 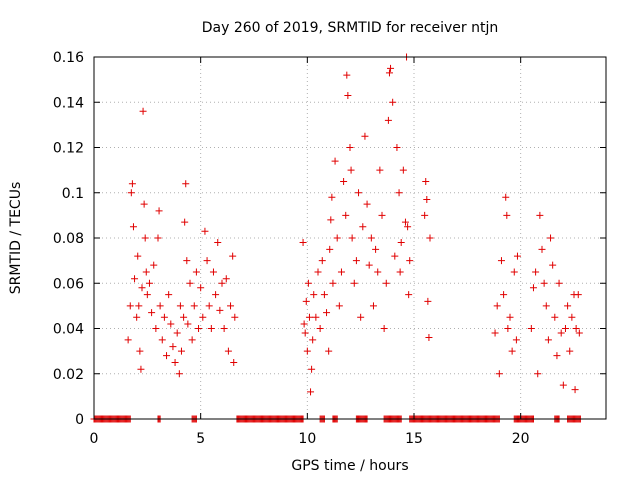 What do you see at coordinates (414, 439) in the screenshot?
I see `x-tick-label: 15` at bounding box center [414, 439].